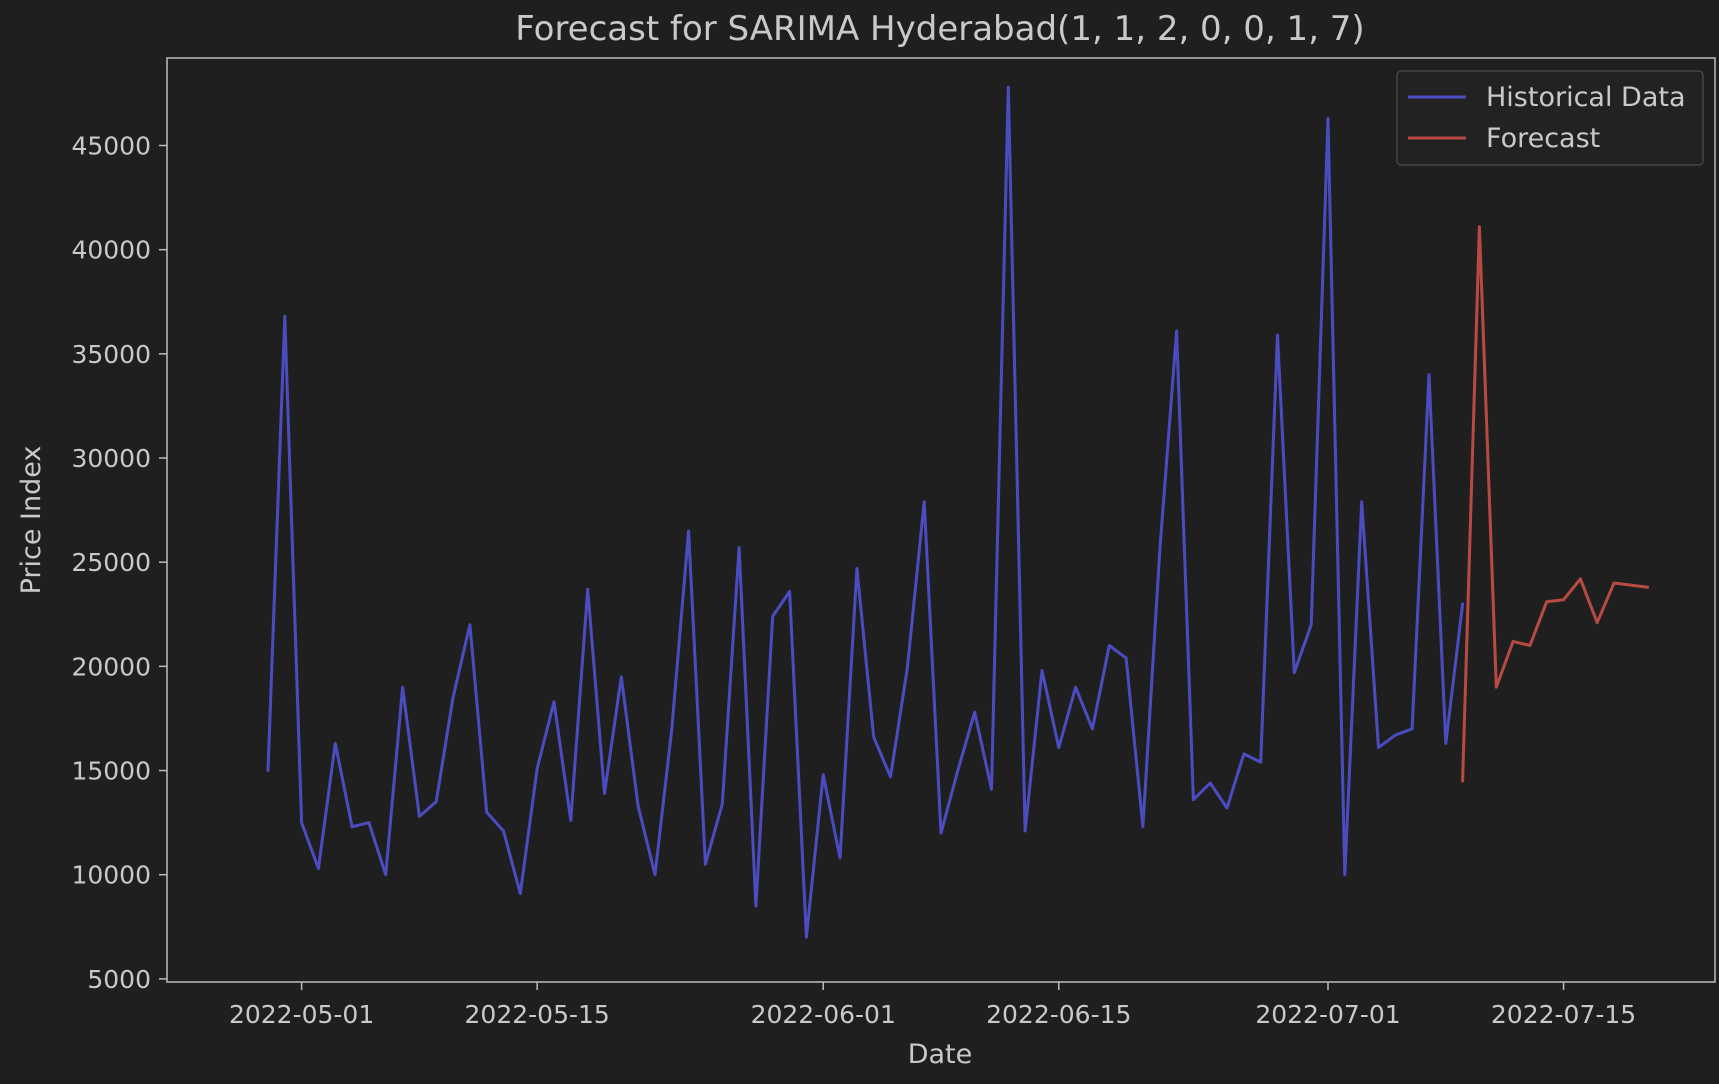 The image size is (1719, 1084). I want to click on y-tick-label: 45000, so click(111, 146).